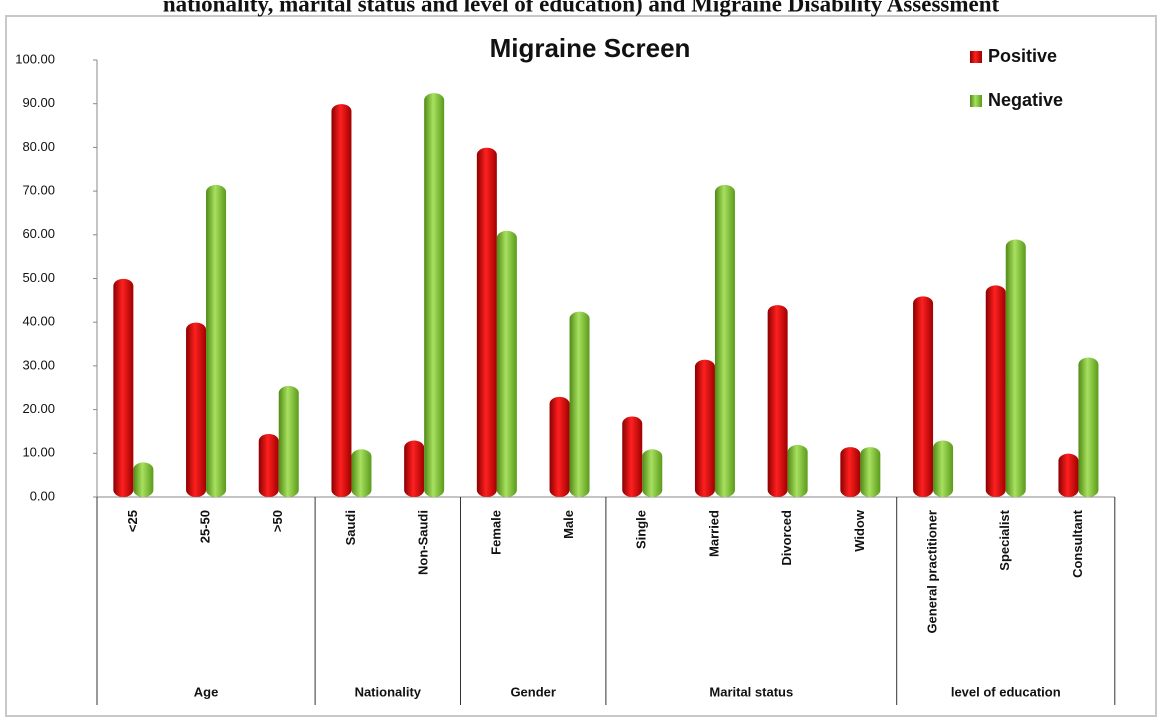 The width and height of the screenshot is (1162, 727). I want to click on y-tick-label: 20.00, so click(38, 408).